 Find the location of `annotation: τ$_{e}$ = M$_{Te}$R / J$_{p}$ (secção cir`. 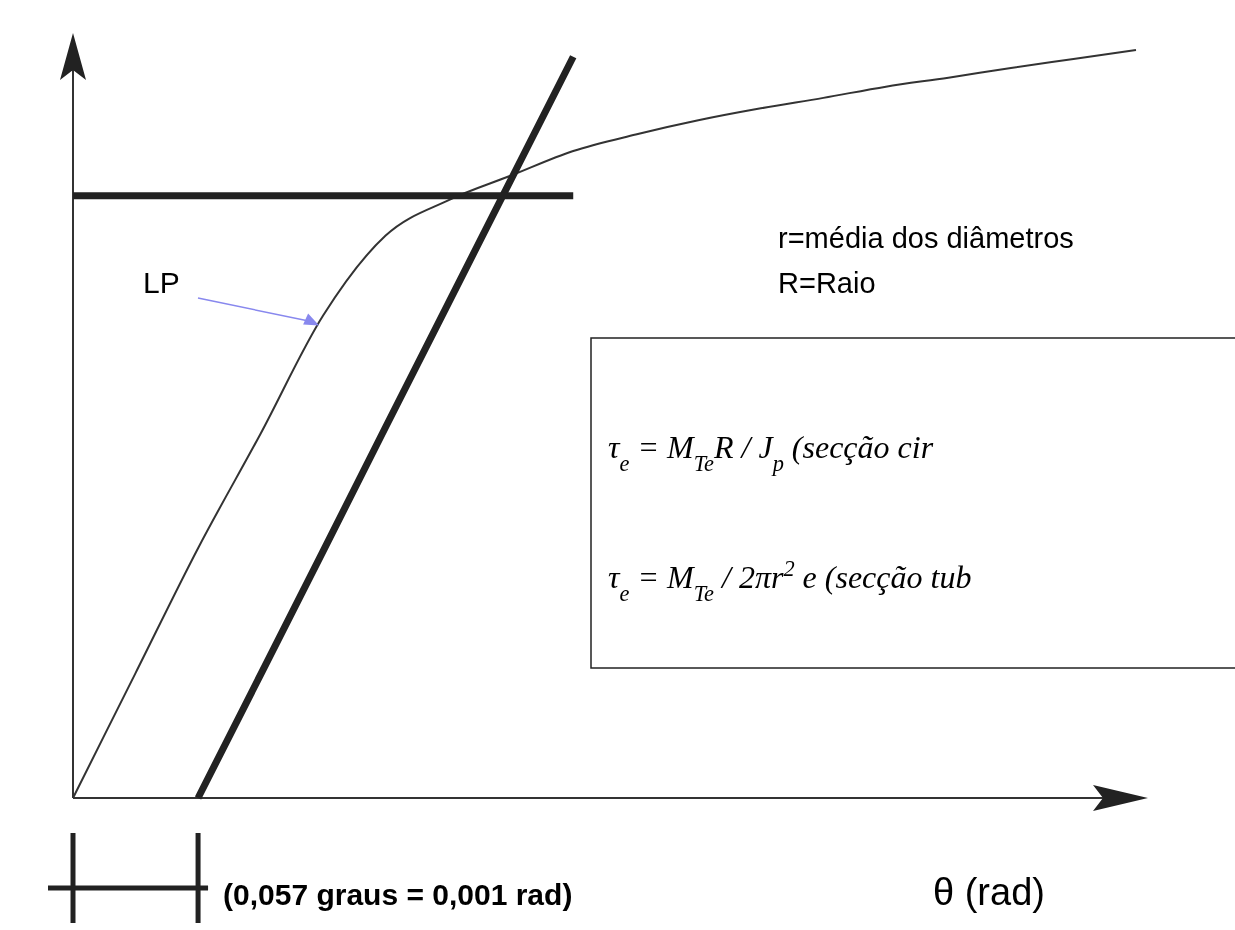

annotation: τ$_{e}$ = M$_{Te}$R / J$_{p}$ (secção cir is located at coordinates (771, 452).